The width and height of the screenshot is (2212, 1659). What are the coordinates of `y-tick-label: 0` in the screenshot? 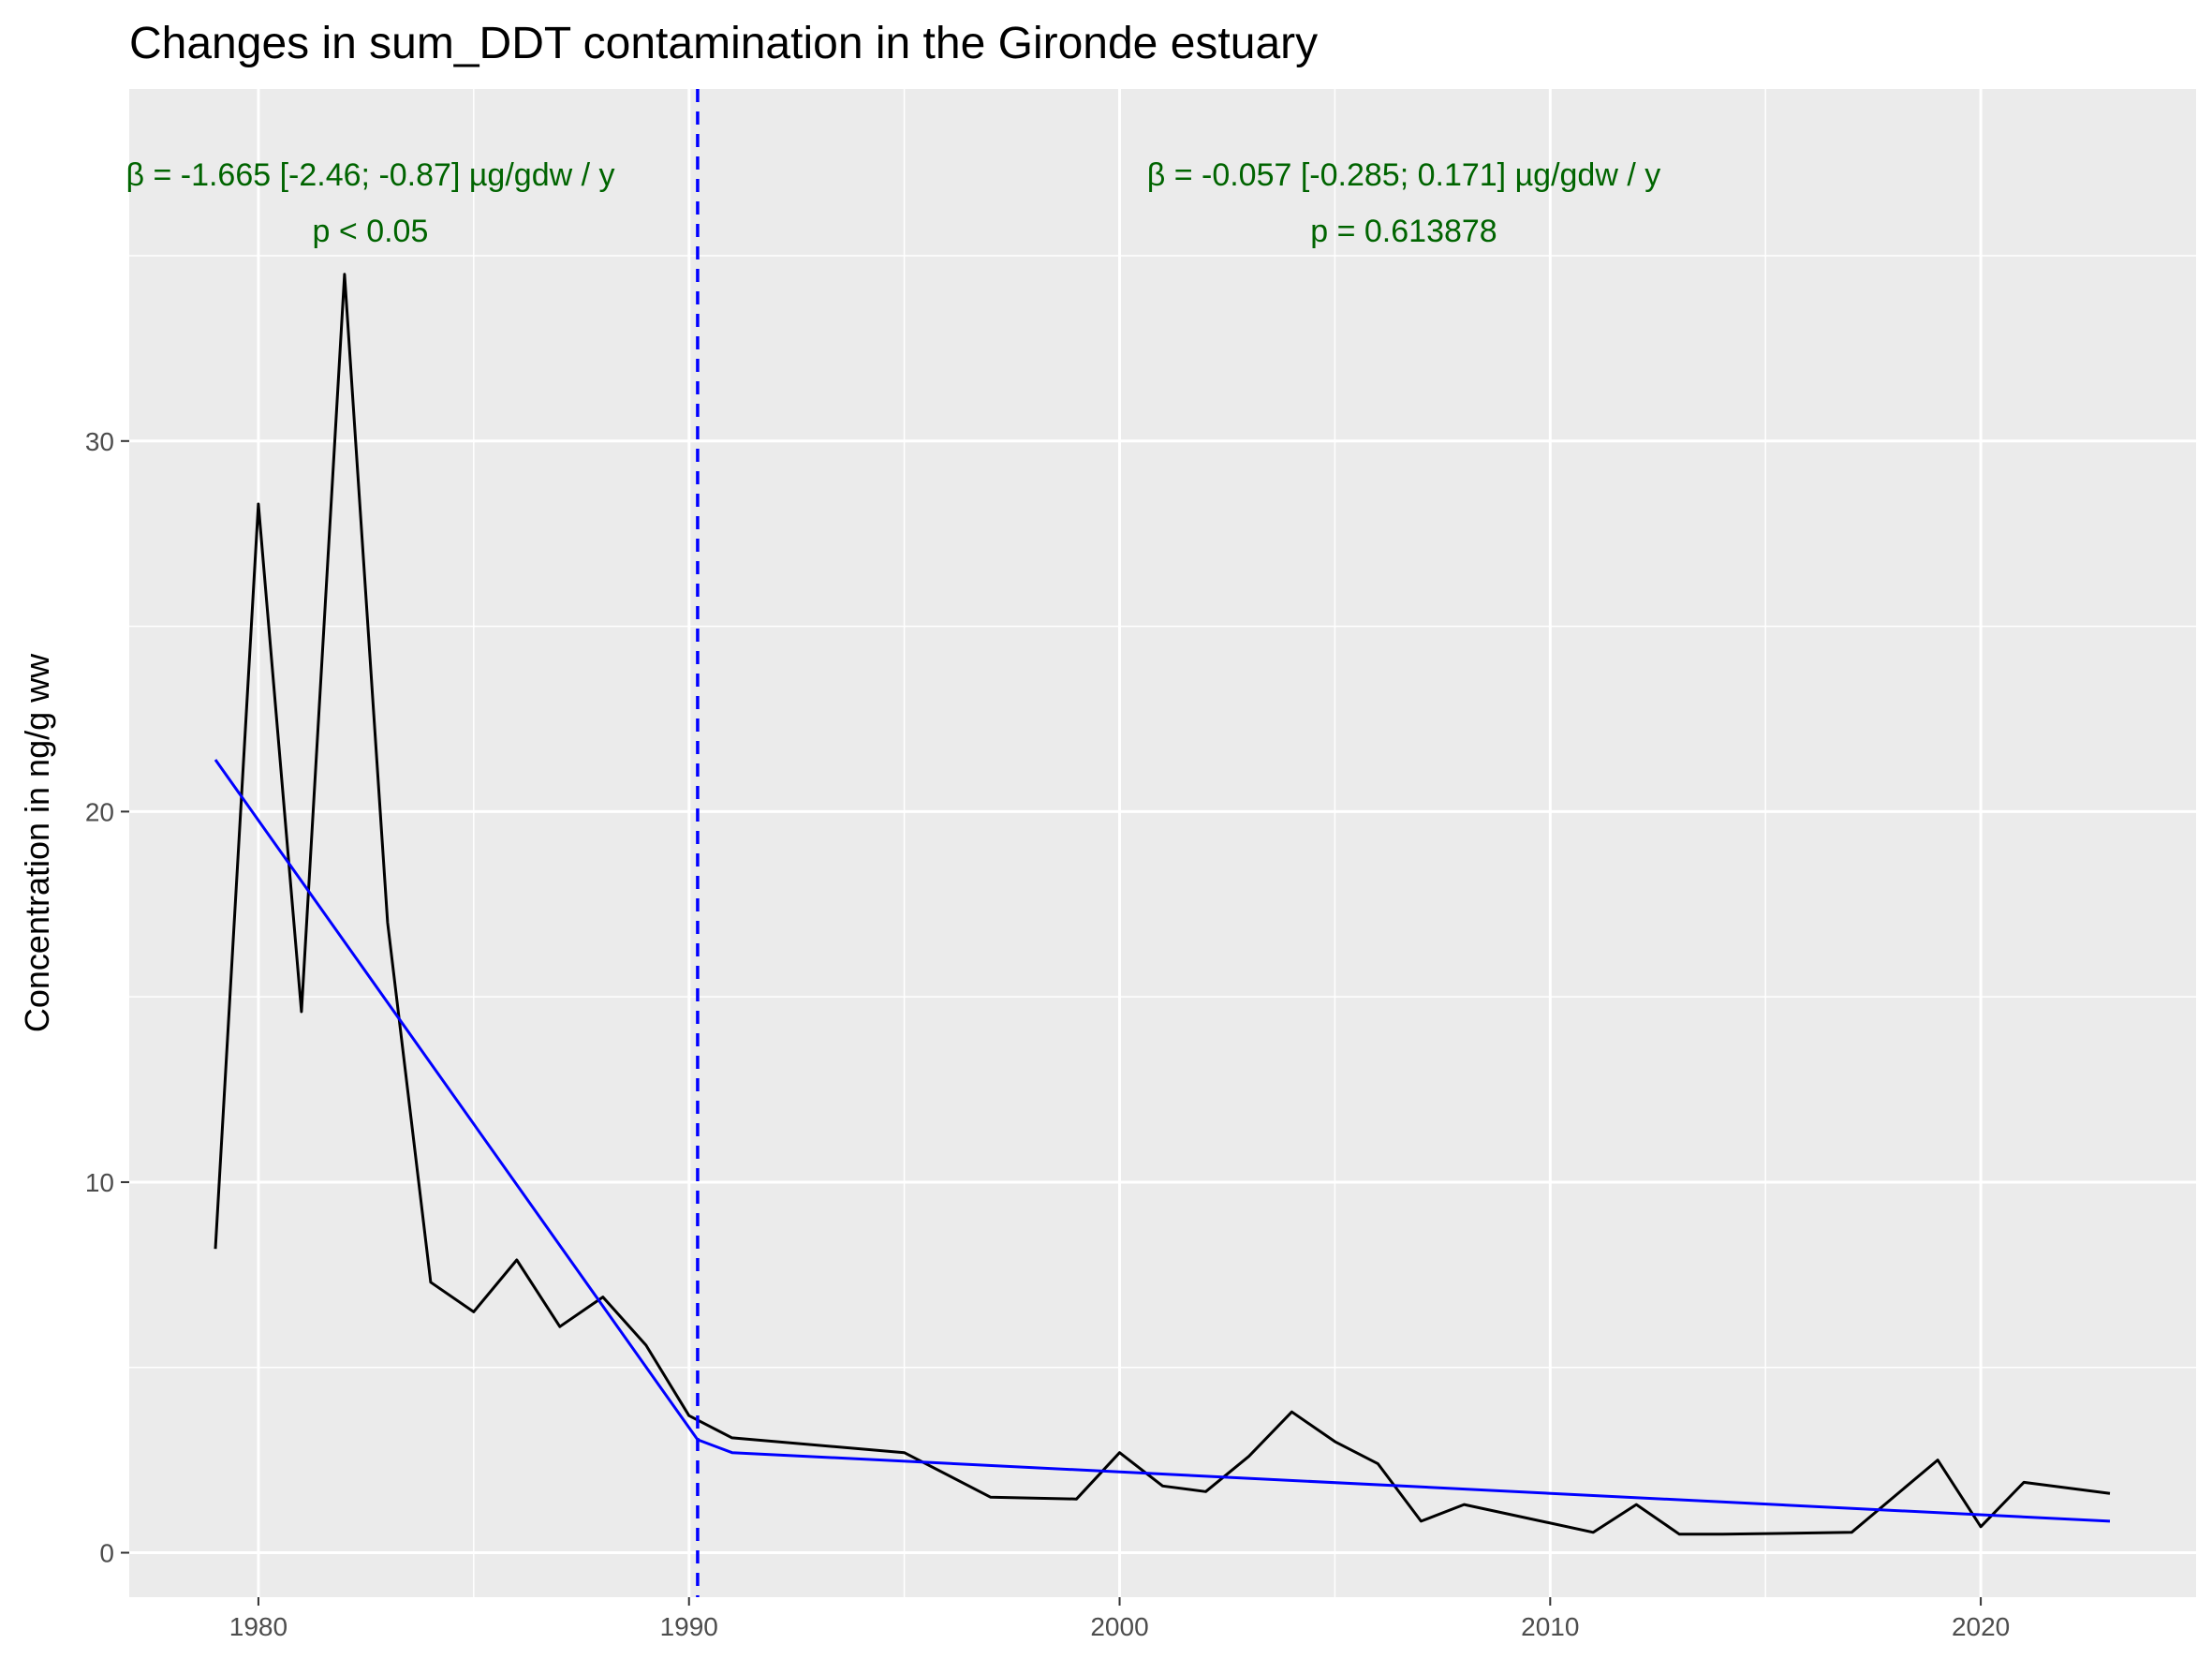 It's located at (106, 1554).